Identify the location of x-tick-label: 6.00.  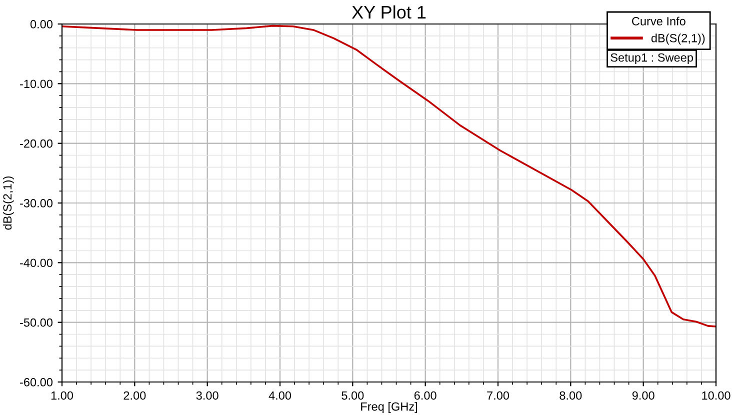
(425, 395).